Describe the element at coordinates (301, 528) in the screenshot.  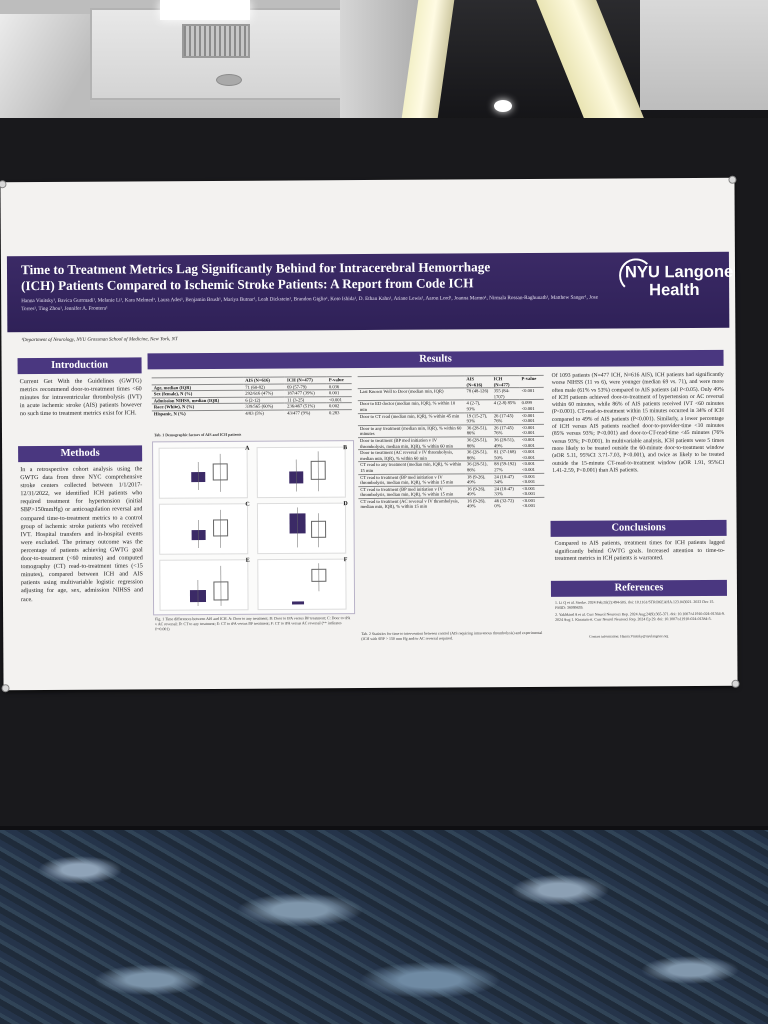
I see `boxplot-panel-d` at that location.